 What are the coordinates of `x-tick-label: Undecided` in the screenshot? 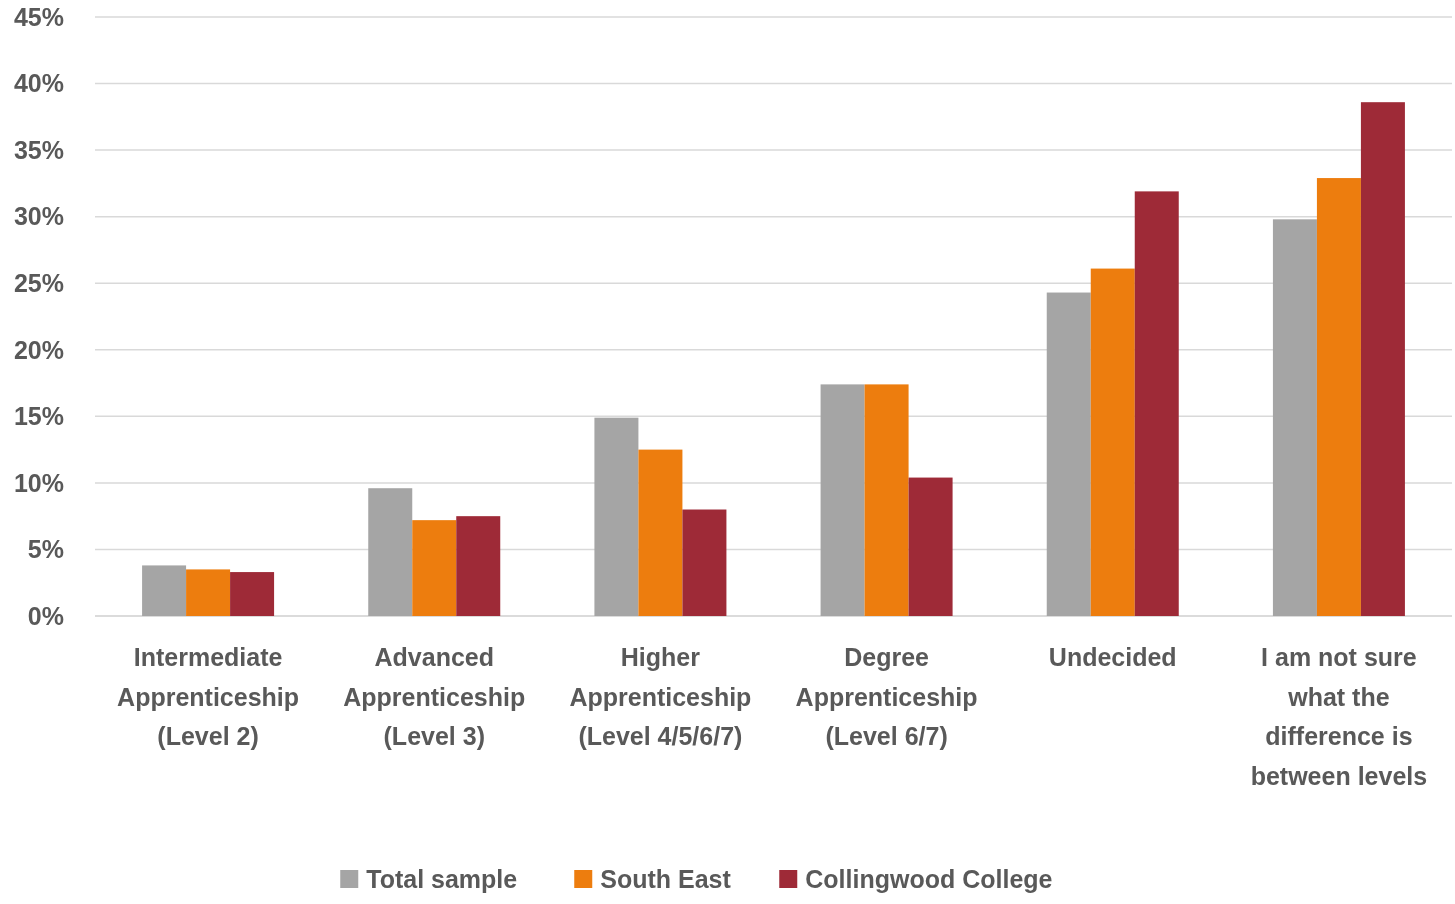 It's located at (1112, 657).